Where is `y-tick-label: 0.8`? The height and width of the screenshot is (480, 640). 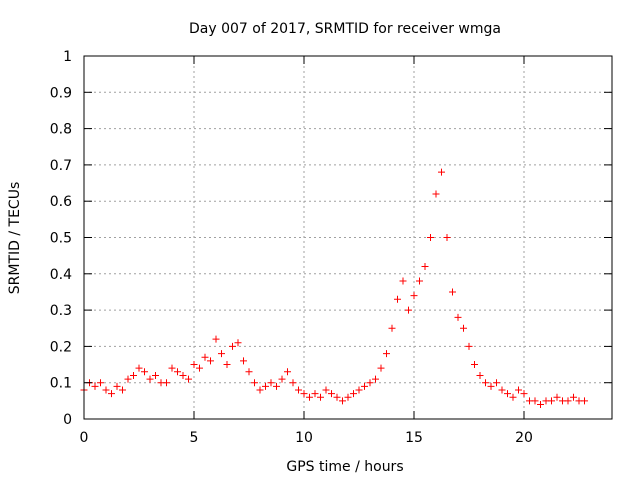 y-tick-label: 0.8 is located at coordinates (61, 130).